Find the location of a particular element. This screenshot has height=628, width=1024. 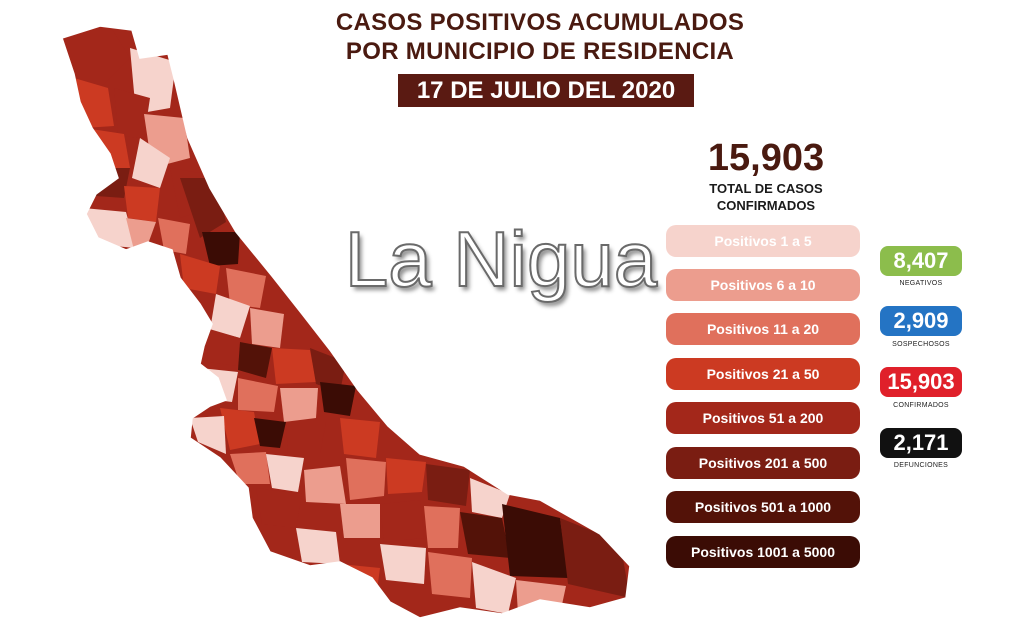

legend-item-1-5: Positivos 1 a 5 is located at coordinates (763, 241).